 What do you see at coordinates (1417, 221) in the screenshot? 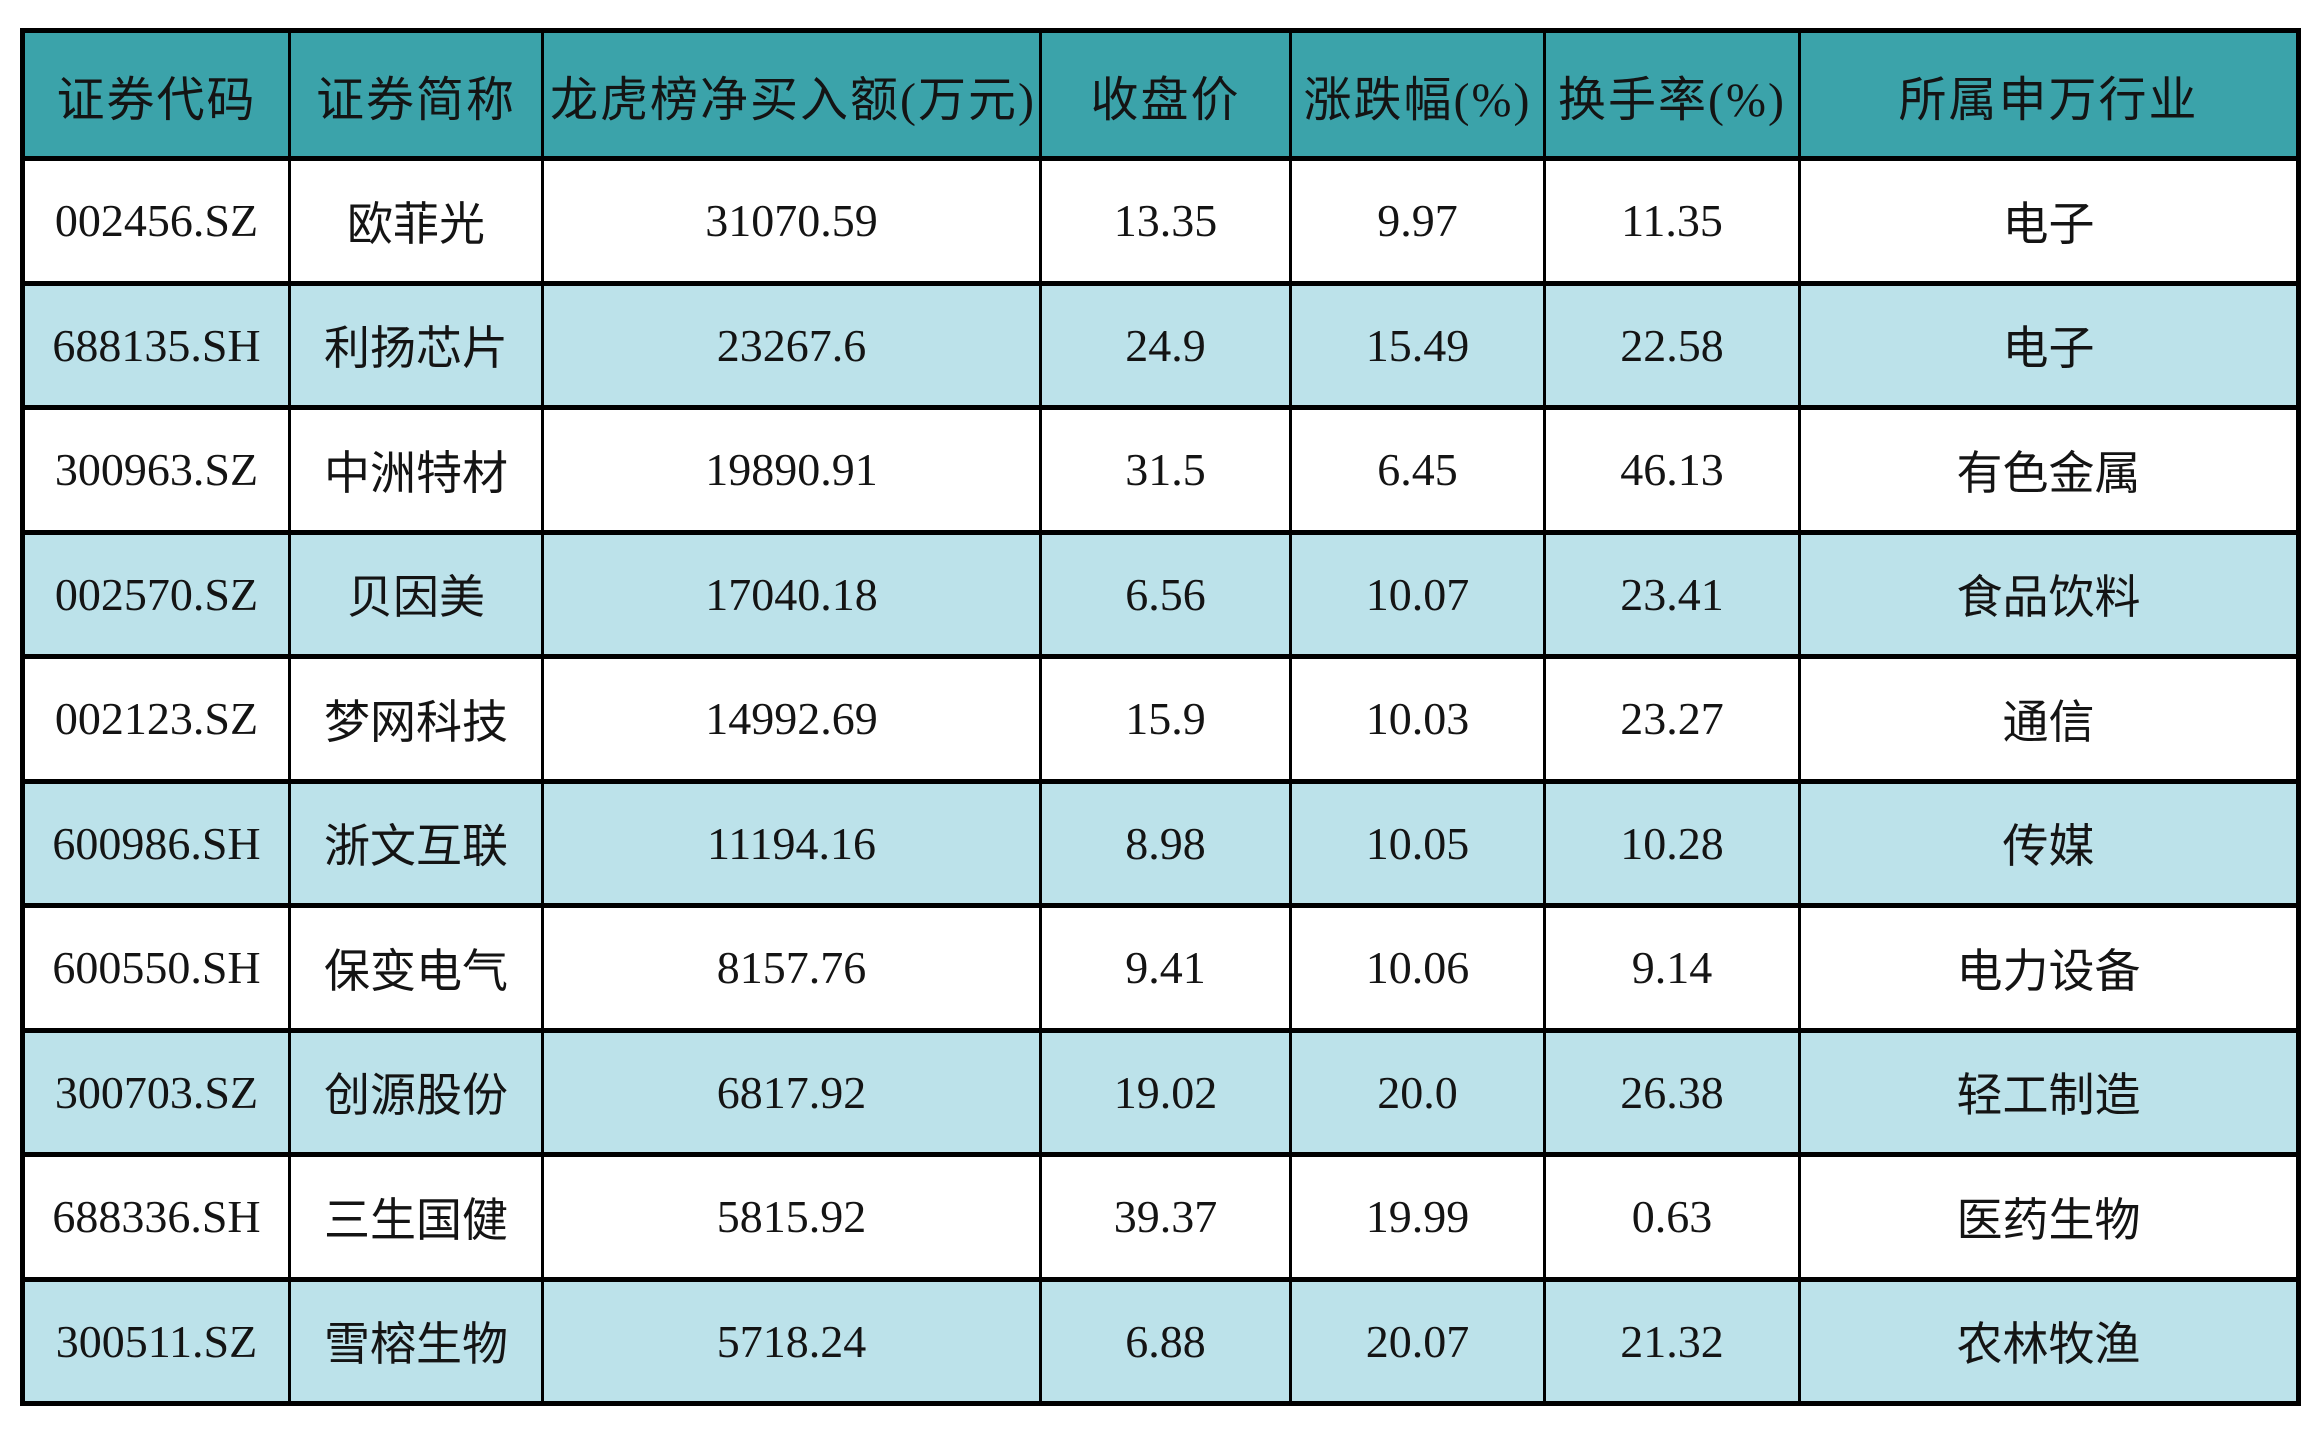
I see `cell-change_pct: 9.97` at bounding box center [1417, 221].